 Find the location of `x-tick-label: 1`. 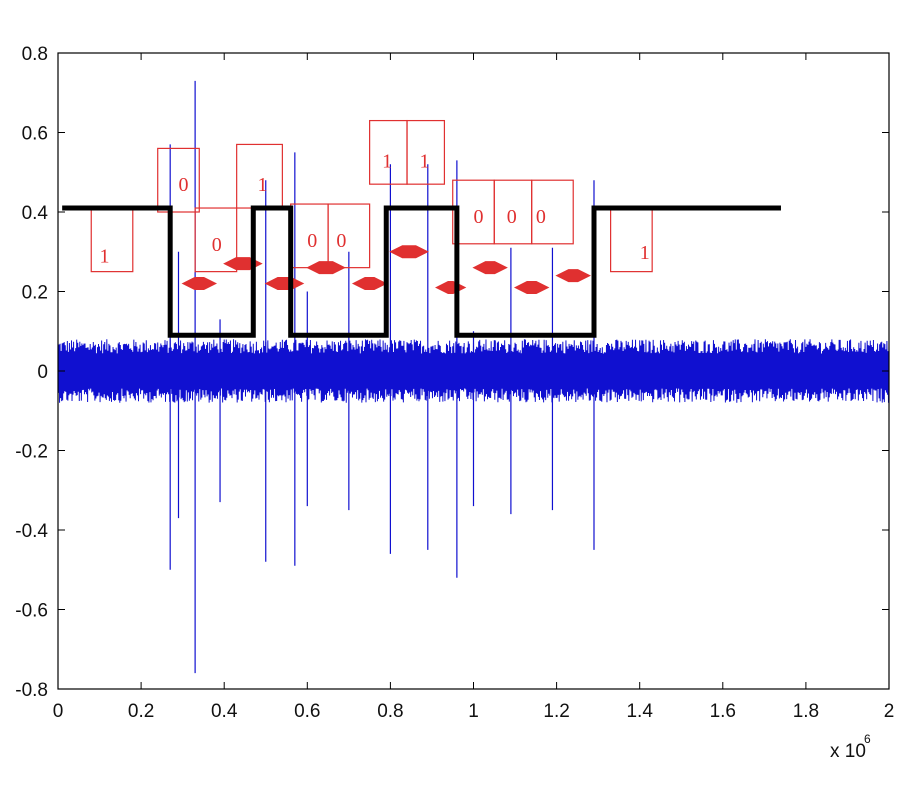

x-tick-label: 1 is located at coordinates (473, 711).